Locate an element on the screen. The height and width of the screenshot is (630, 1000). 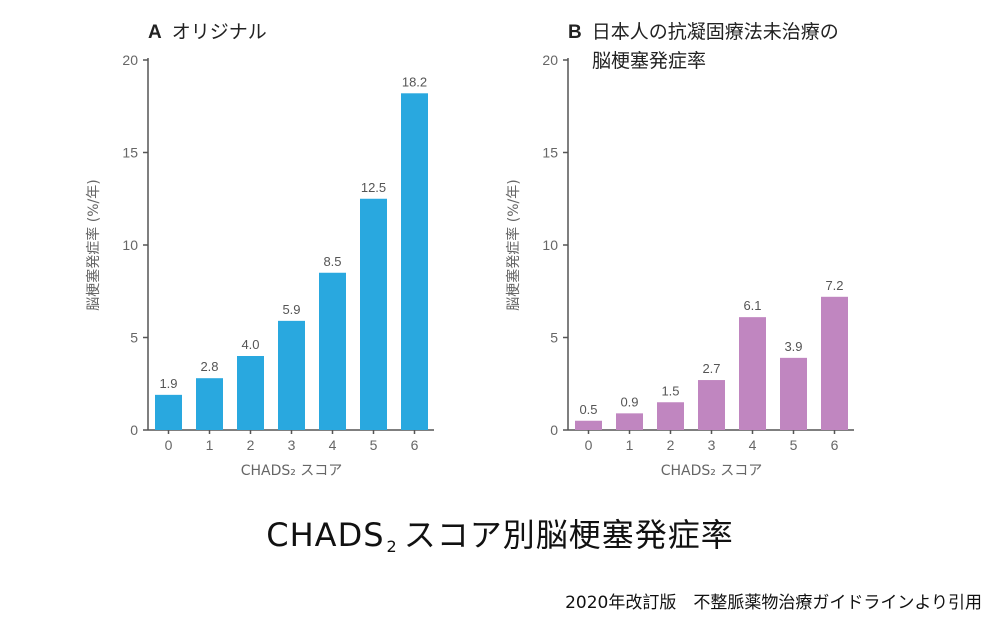
main-title-subscript: 2 is located at coordinates (392, 546).